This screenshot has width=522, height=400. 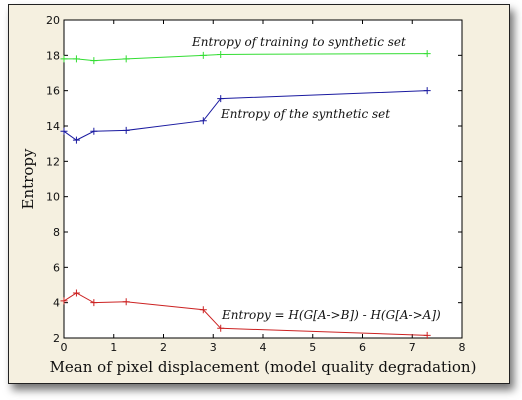 What do you see at coordinates (56, 232) in the screenshot?
I see `y-tick-label: 8` at bounding box center [56, 232].